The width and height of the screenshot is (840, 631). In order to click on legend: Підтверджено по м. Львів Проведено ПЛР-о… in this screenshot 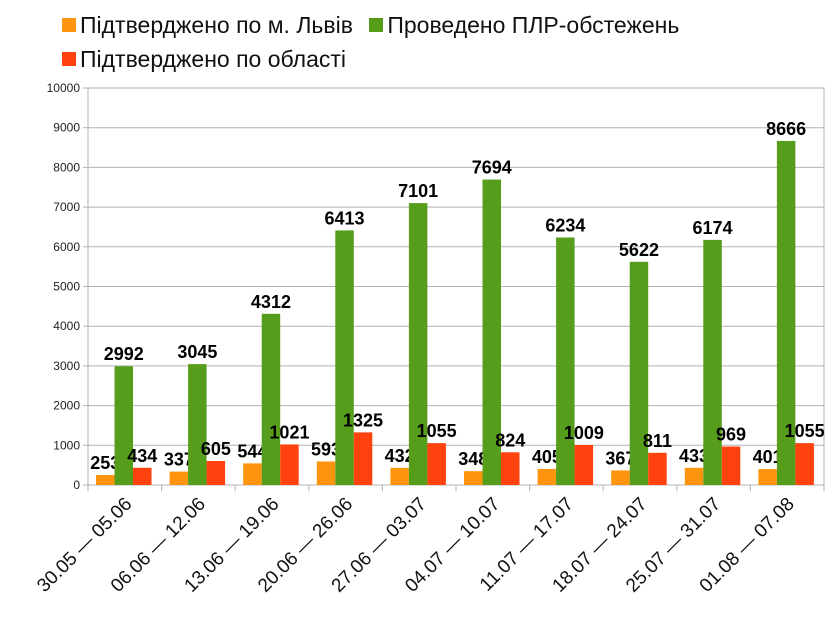, I will do `click(422, 42)`.